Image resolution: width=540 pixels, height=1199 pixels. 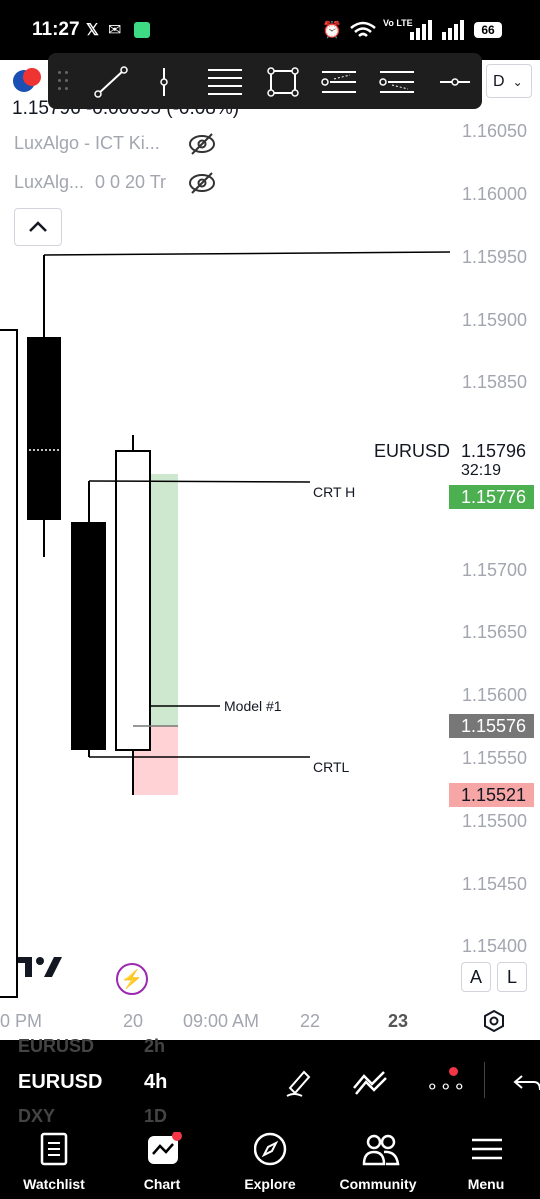 What do you see at coordinates (495, 194) in the screenshot?
I see `price-tick: 1.16000` at bounding box center [495, 194].